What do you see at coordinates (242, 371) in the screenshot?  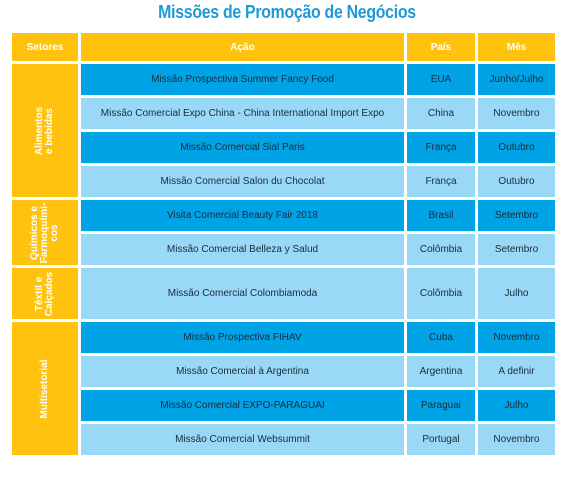 I see `action-cell: Missão Comercial à Argentina` at bounding box center [242, 371].